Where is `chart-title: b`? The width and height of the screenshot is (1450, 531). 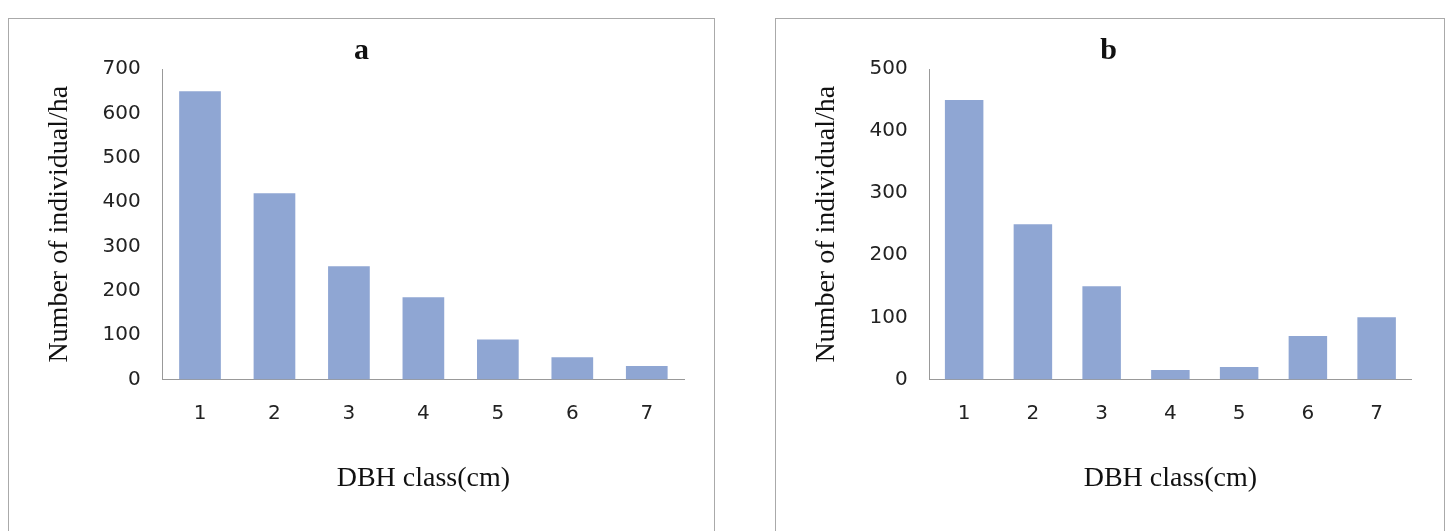 chart-title: b is located at coordinates (1108, 48).